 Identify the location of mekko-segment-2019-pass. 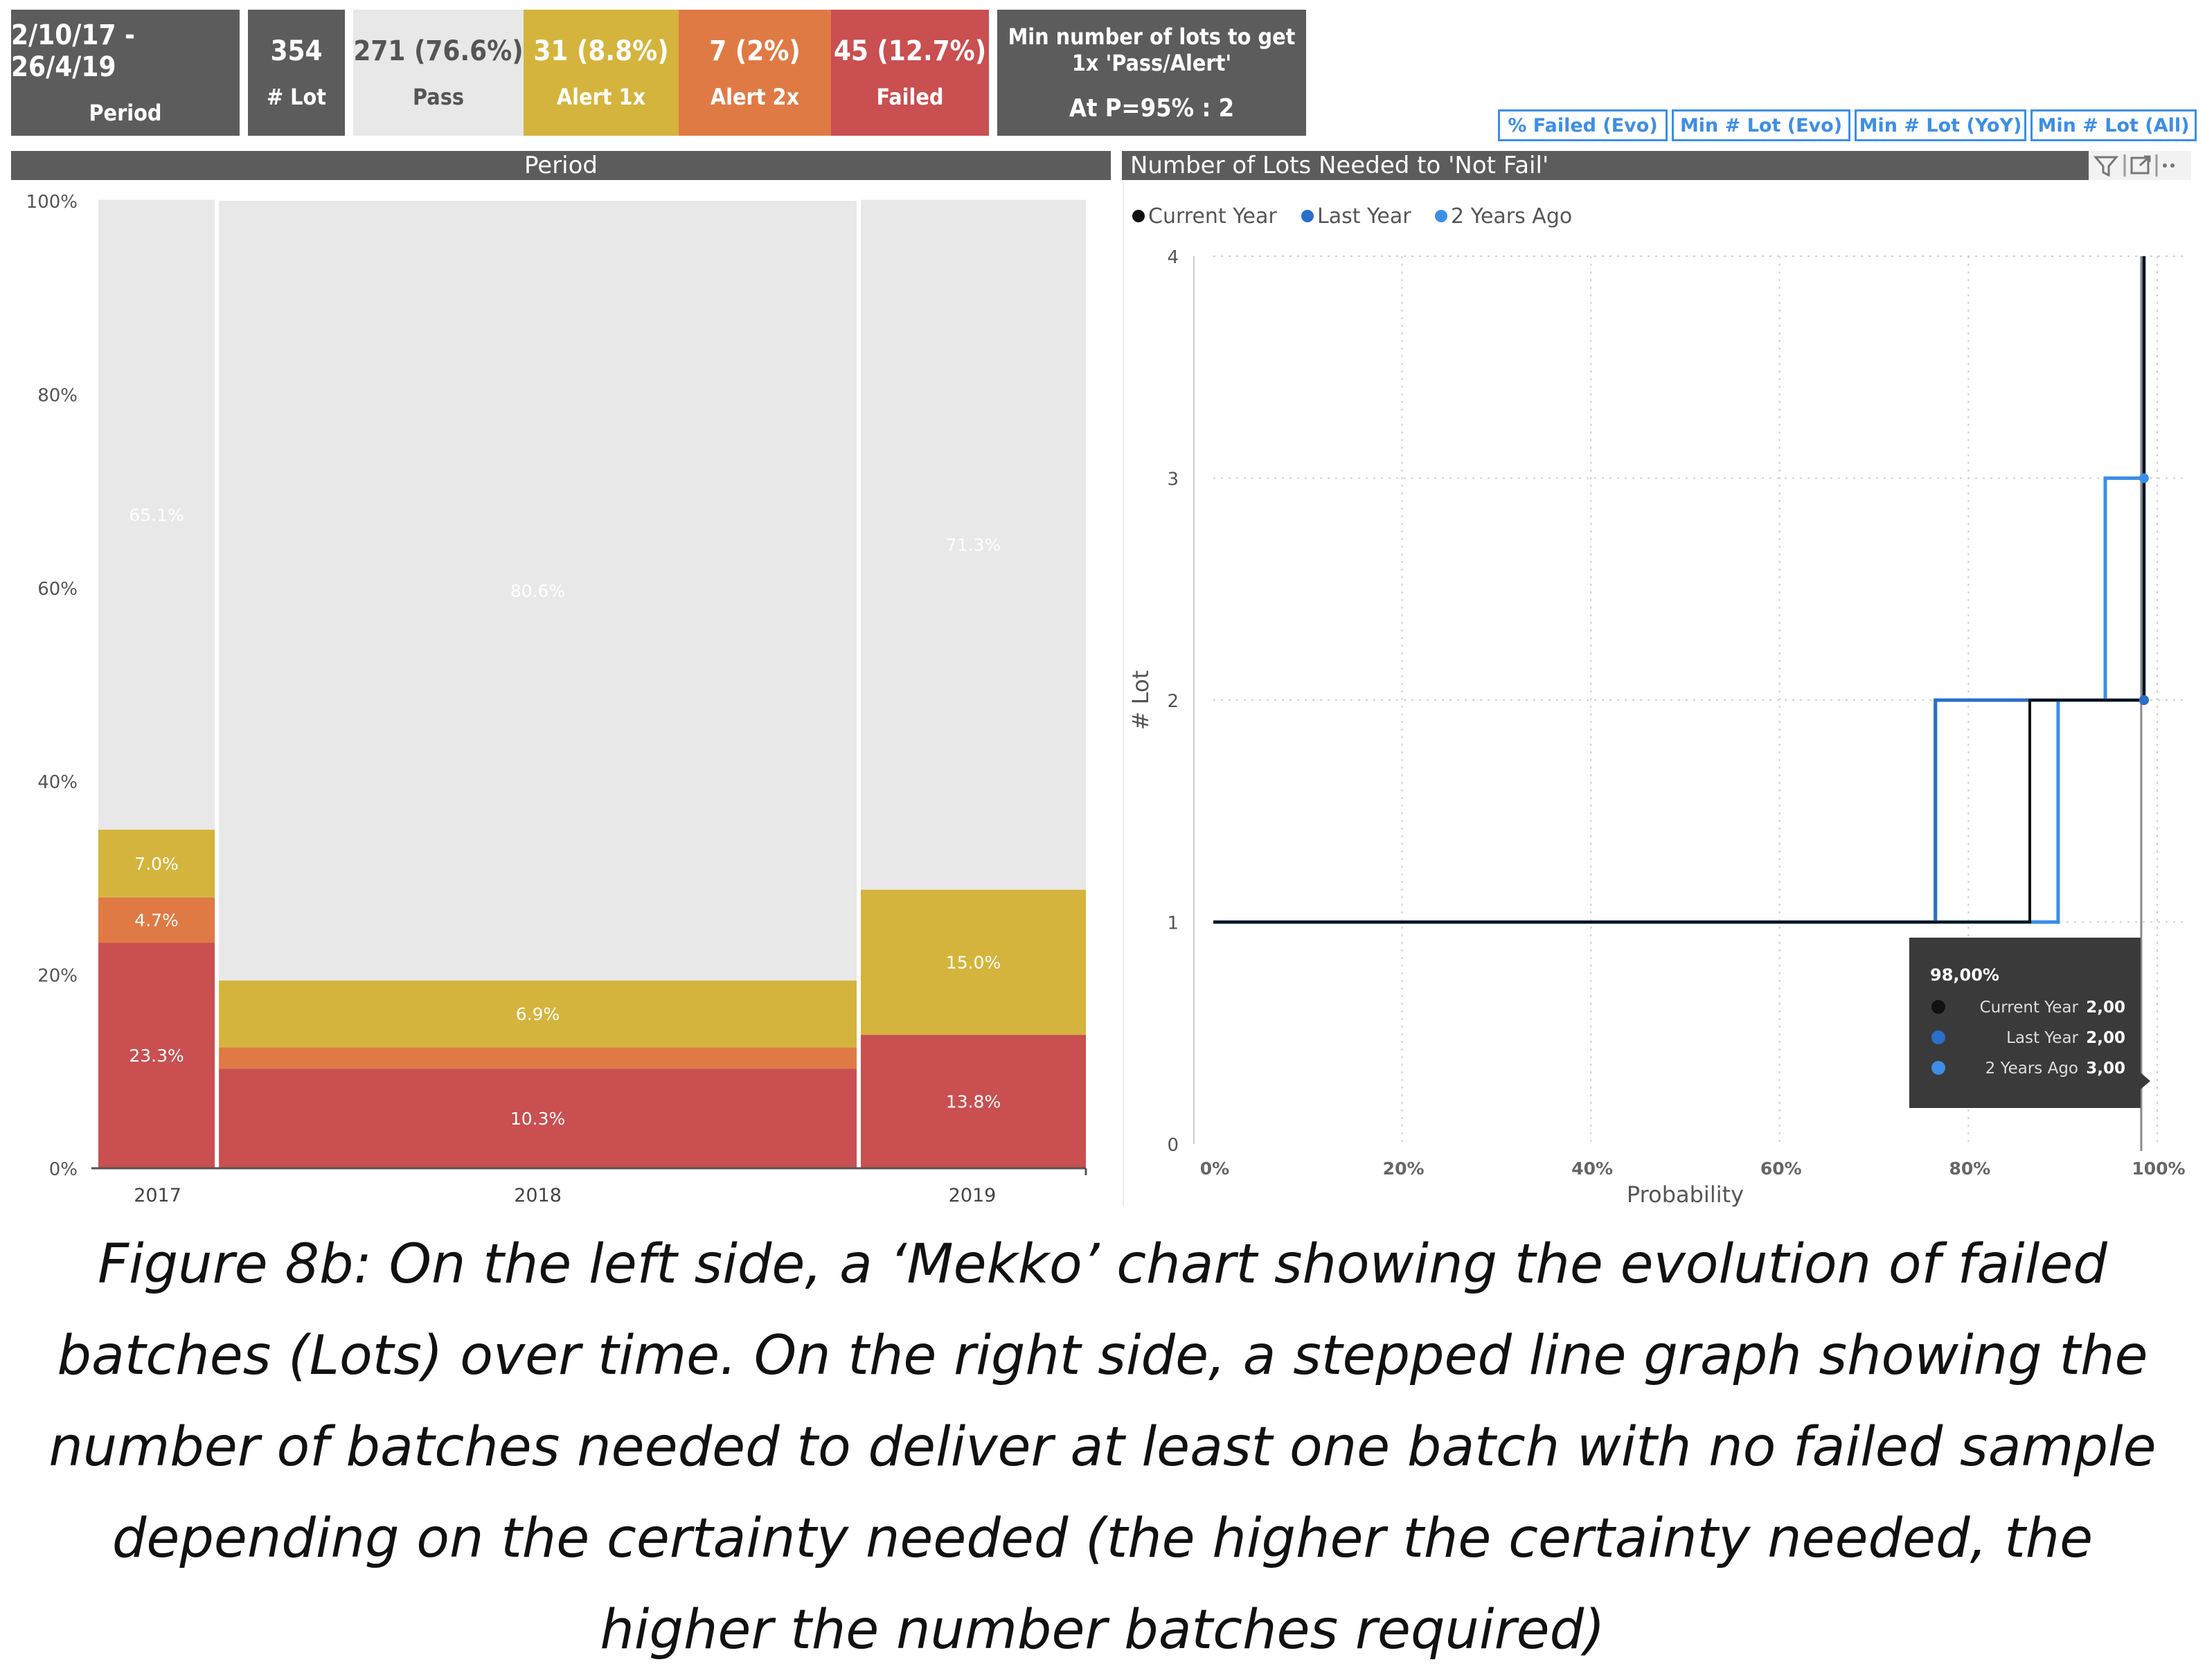
(973, 544).